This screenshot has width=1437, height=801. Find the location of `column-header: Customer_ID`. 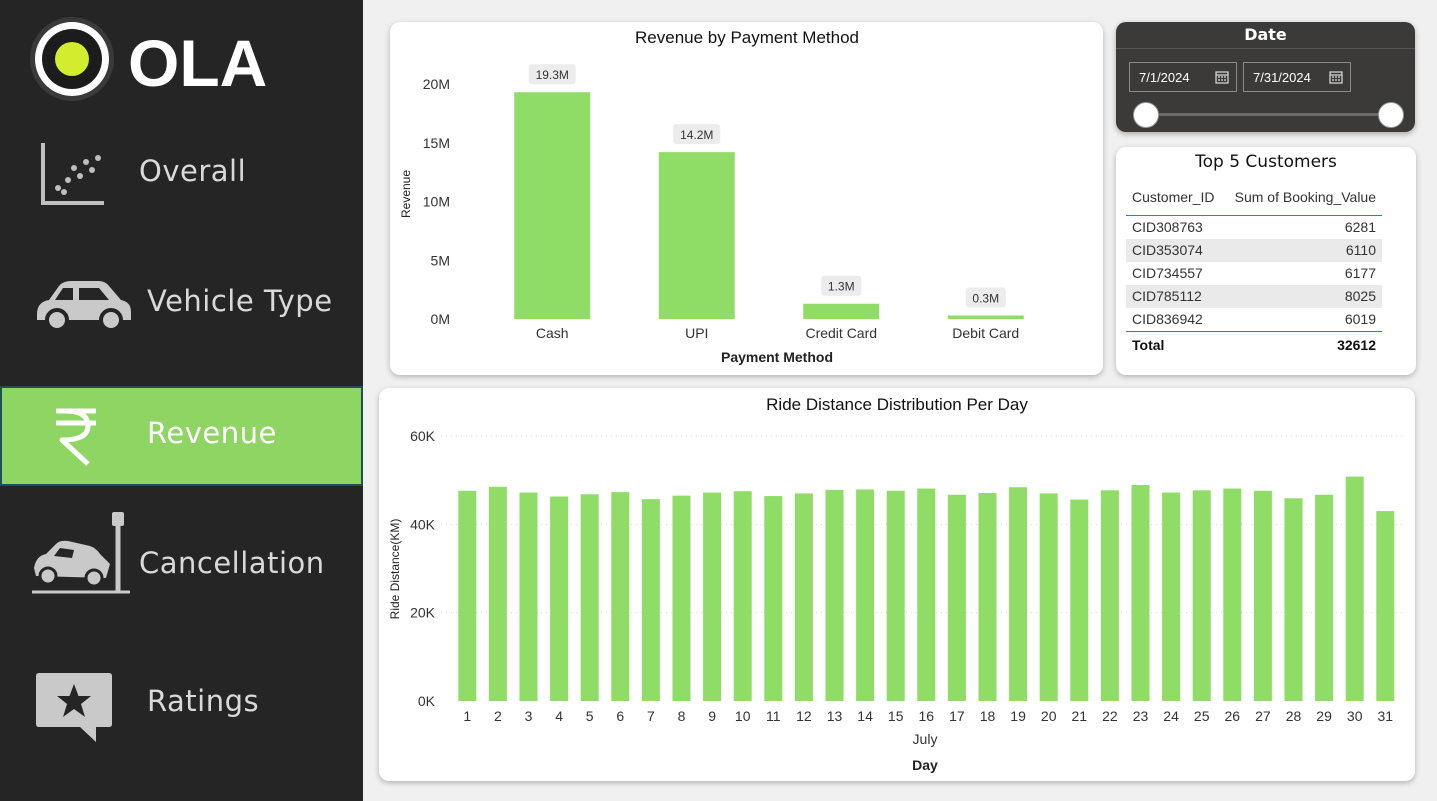

column-header: Customer_ID is located at coordinates (1173, 197).